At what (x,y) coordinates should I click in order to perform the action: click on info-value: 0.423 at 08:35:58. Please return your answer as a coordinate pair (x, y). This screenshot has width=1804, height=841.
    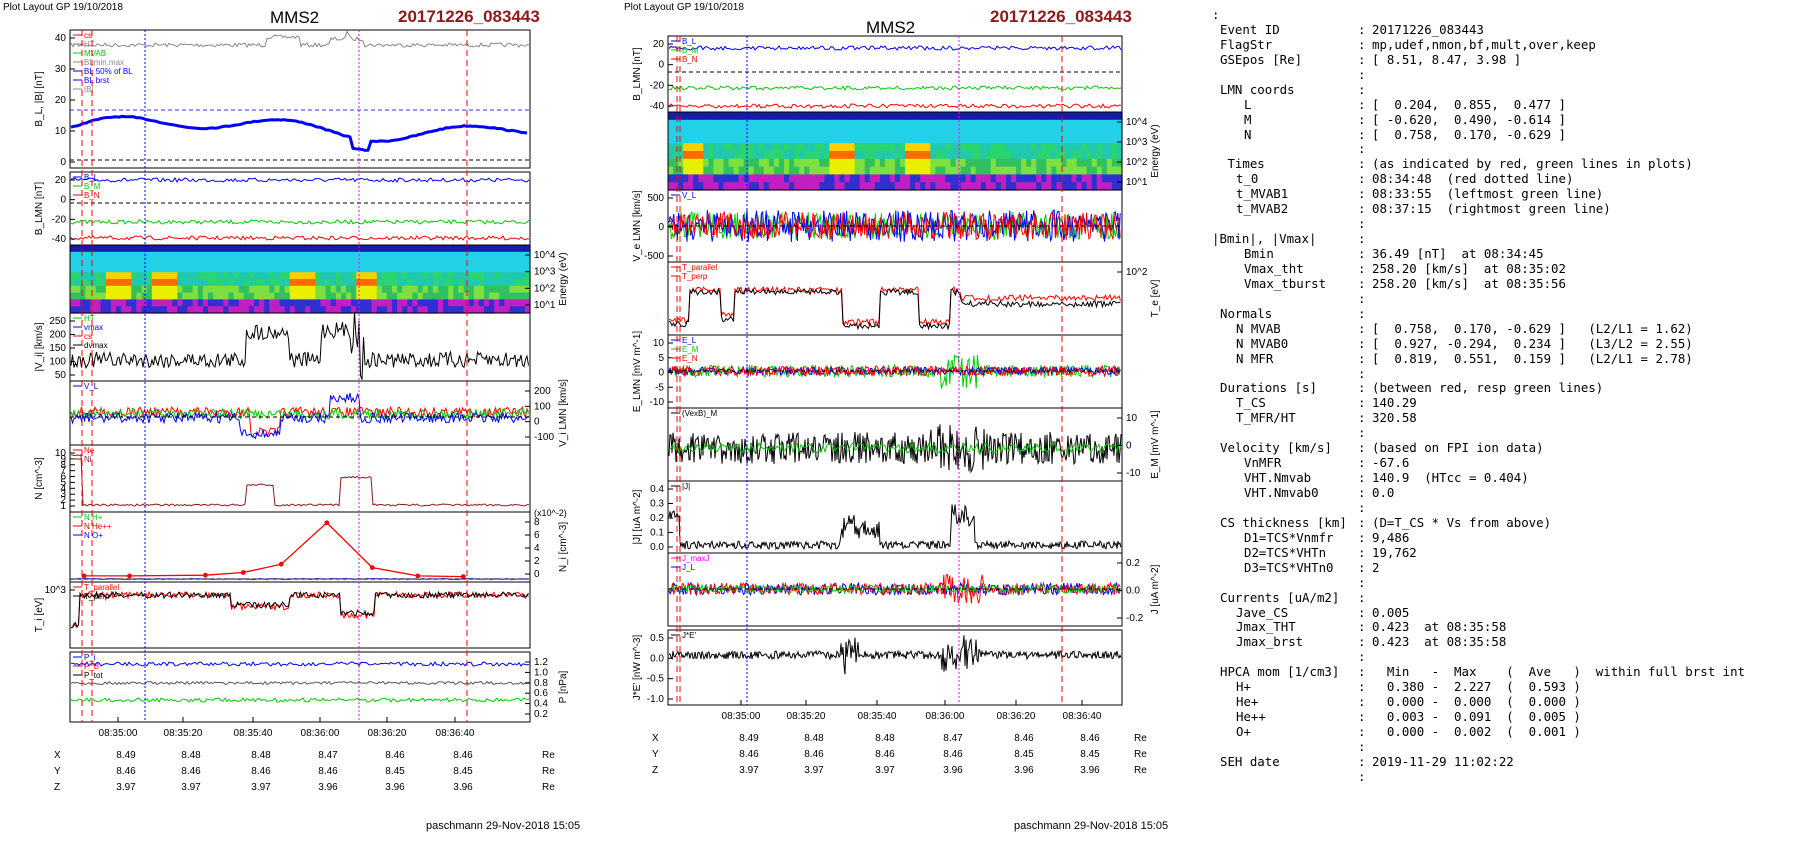
    Looking at the image, I should click on (1439, 642).